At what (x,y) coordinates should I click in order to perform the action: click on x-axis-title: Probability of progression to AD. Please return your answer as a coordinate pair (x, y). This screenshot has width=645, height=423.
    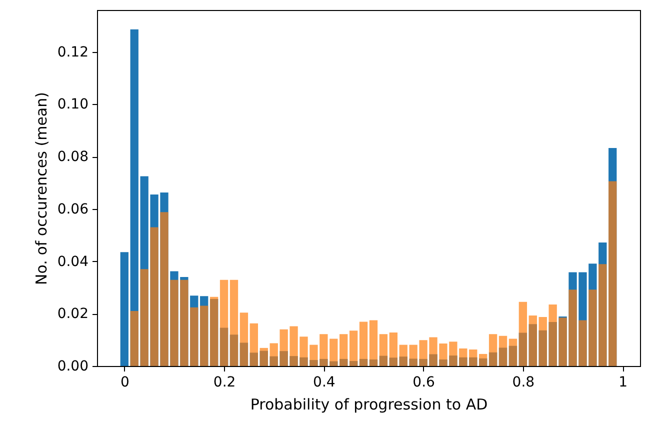
    Looking at the image, I should click on (369, 405).